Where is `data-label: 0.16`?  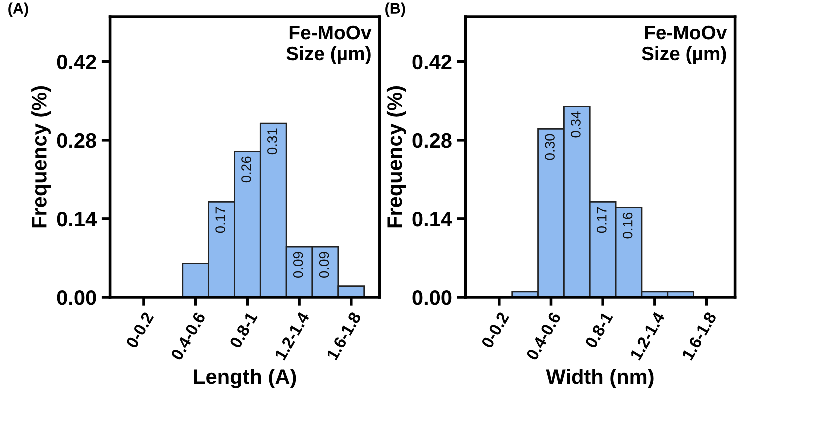 data-label: 0.16 is located at coordinates (627, 225).